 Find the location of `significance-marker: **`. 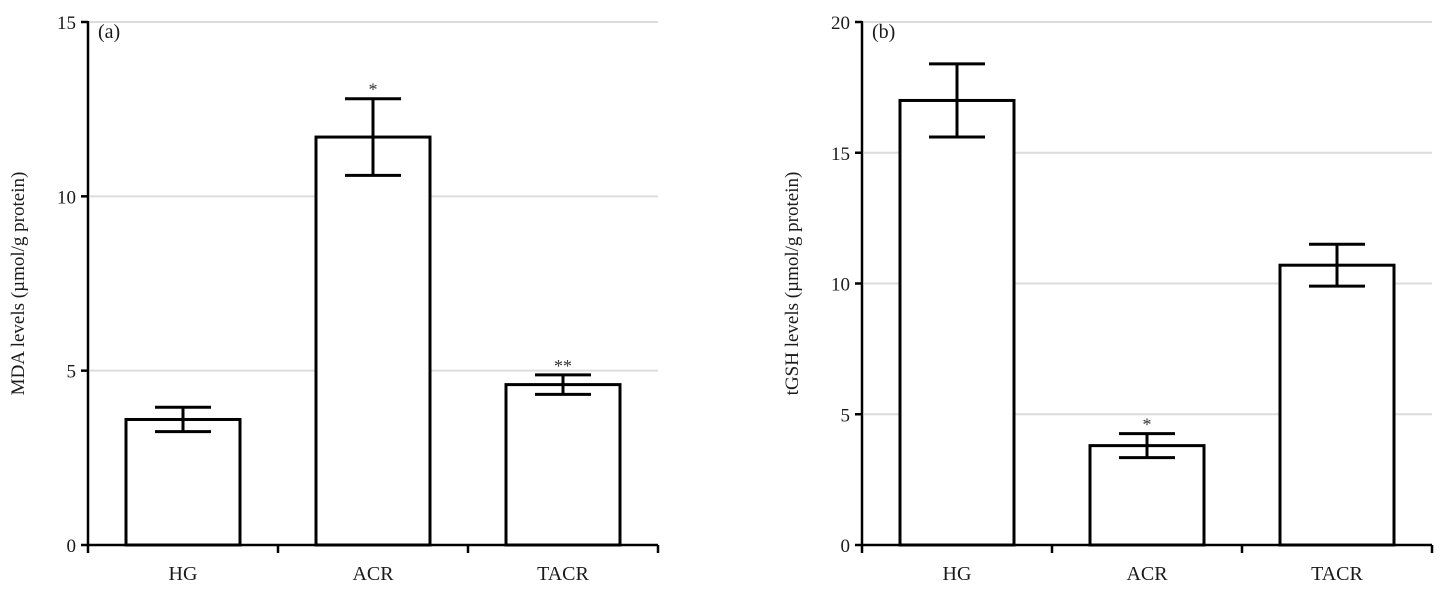

significance-marker: ** is located at coordinates (563, 366).